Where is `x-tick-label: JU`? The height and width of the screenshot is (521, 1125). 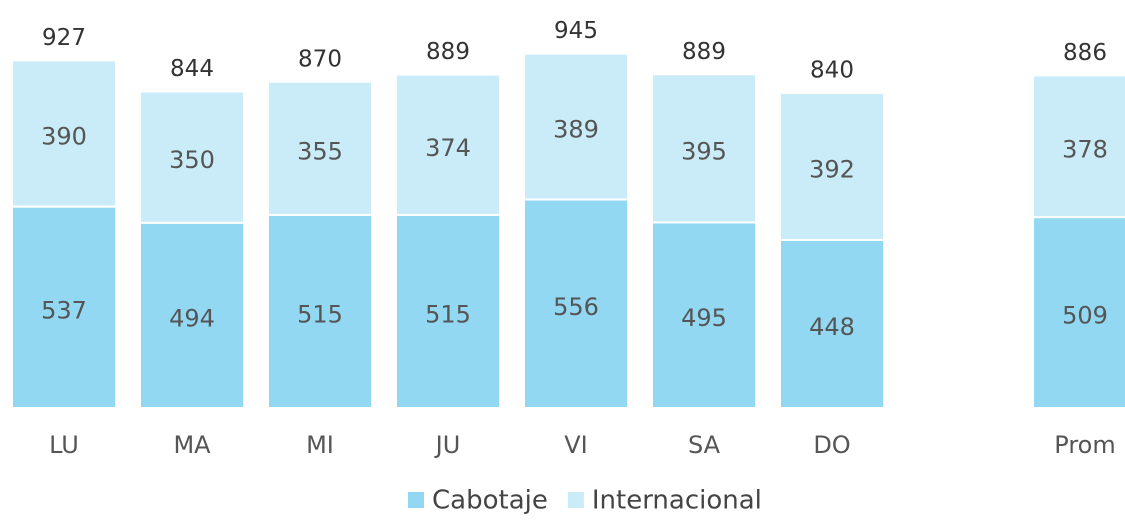 x-tick-label: JU is located at coordinates (447, 445).